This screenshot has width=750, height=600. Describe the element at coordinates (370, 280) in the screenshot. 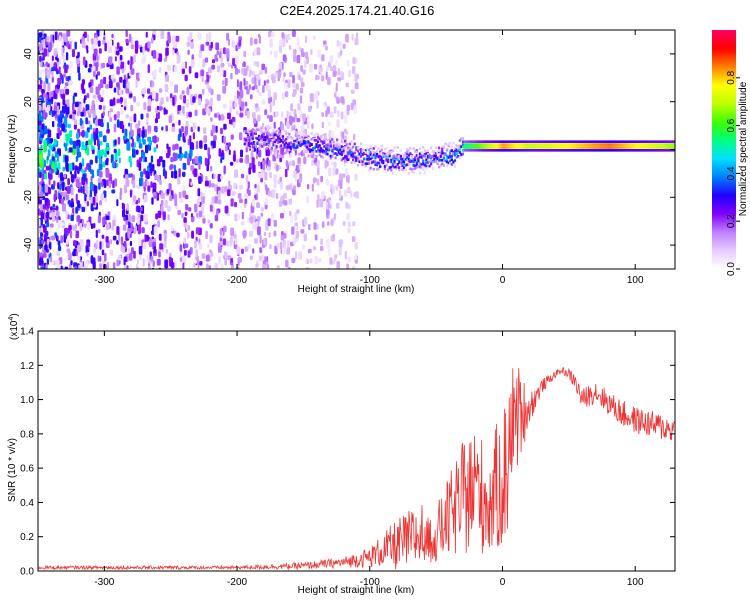

I see `x-tick-label: -100` at that location.